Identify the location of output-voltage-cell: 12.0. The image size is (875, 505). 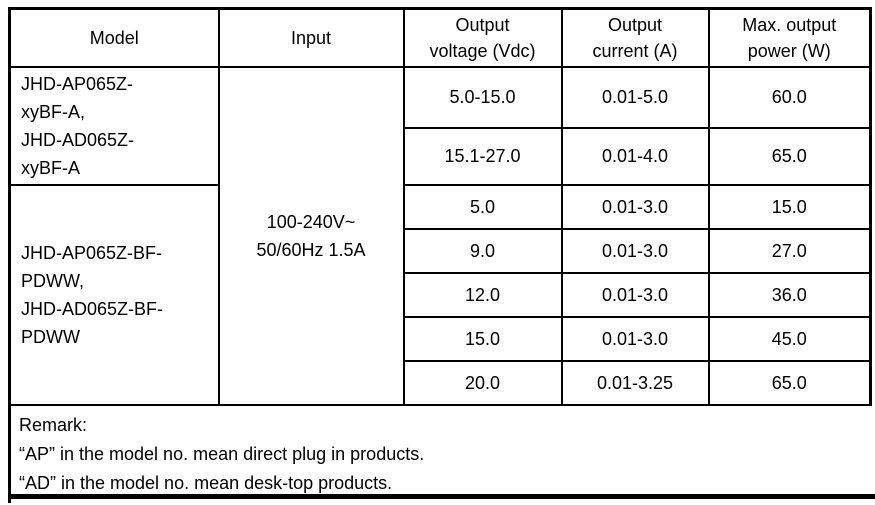
(482, 295).